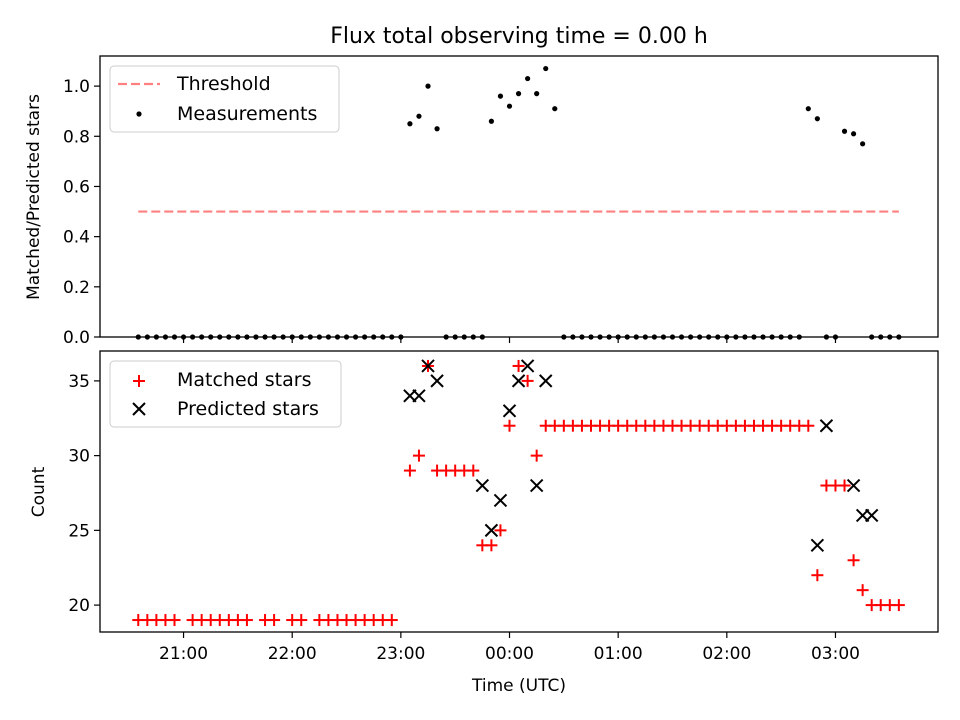 Image resolution: width=960 pixels, height=720 pixels. Describe the element at coordinates (139, 381) in the screenshot. I see `matched-legend-marker` at that location.